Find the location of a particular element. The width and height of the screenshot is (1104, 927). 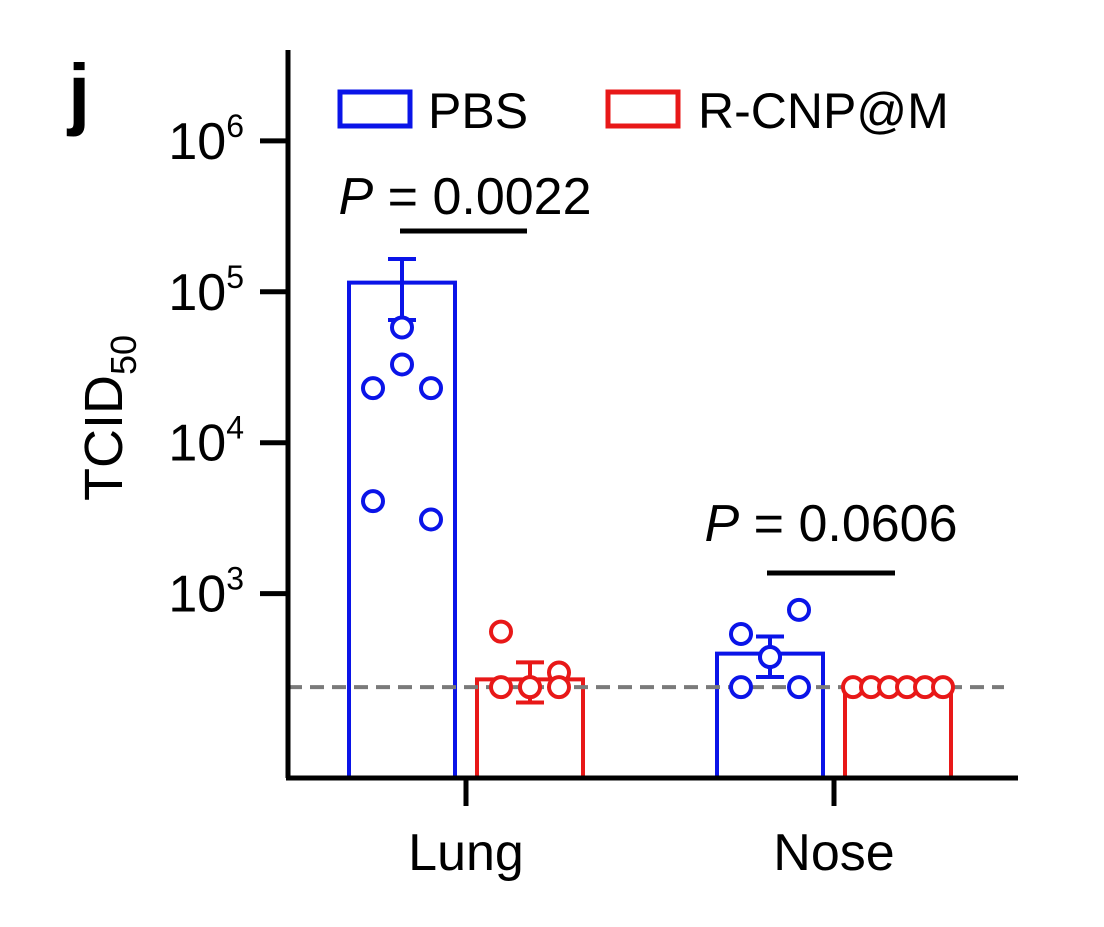

y-tick-label: 10⁵ is located at coordinates (206, 290).